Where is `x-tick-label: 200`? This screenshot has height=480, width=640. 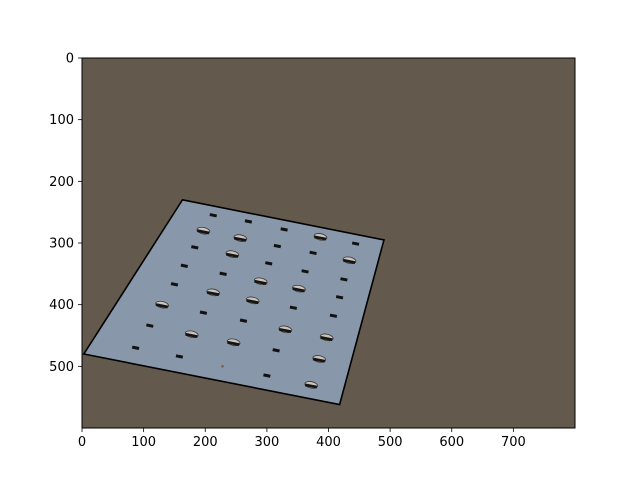
x-tick-label: 200 is located at coordinates (205, 442).